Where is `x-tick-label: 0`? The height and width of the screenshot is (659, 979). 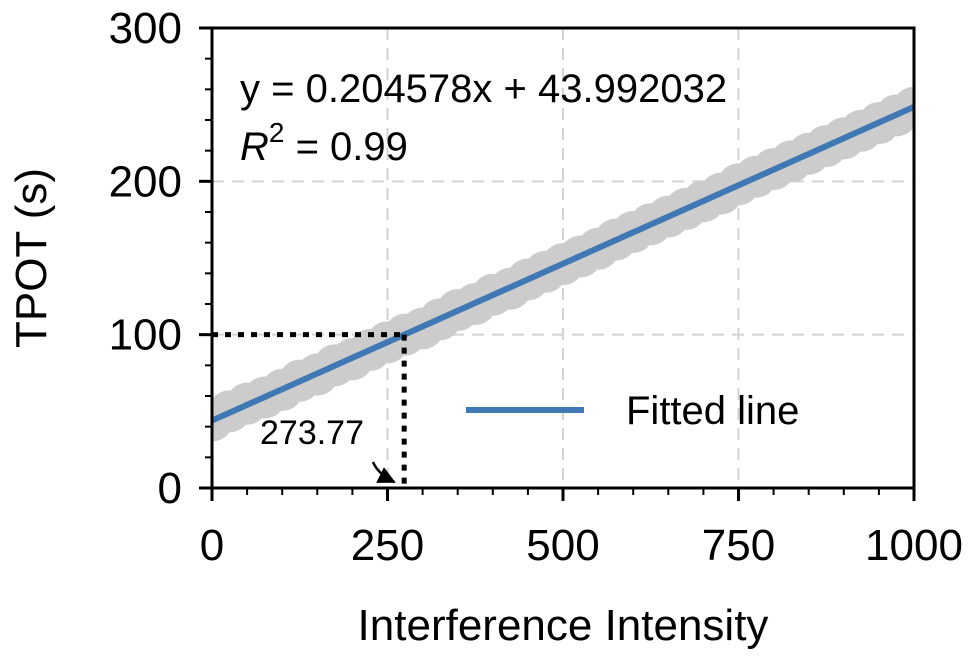 x-tick-label: 0 is located at coordinates (212, 545).